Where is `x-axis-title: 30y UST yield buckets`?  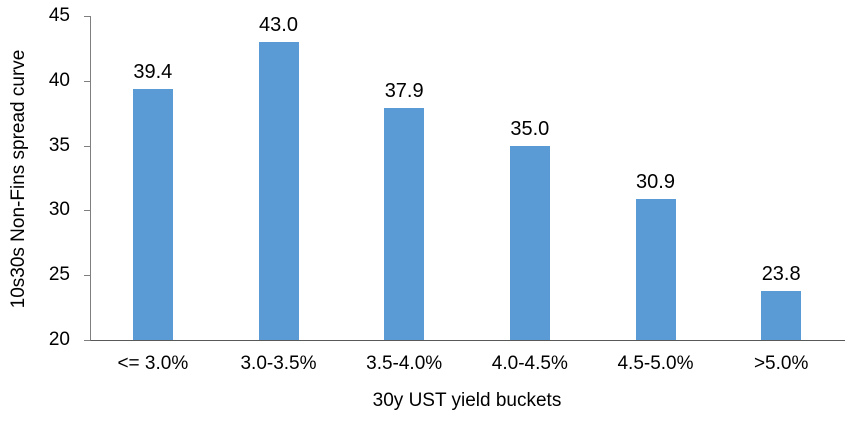 x-axis-title: 30y UST yield buckets is located at coordinates (467, 400).